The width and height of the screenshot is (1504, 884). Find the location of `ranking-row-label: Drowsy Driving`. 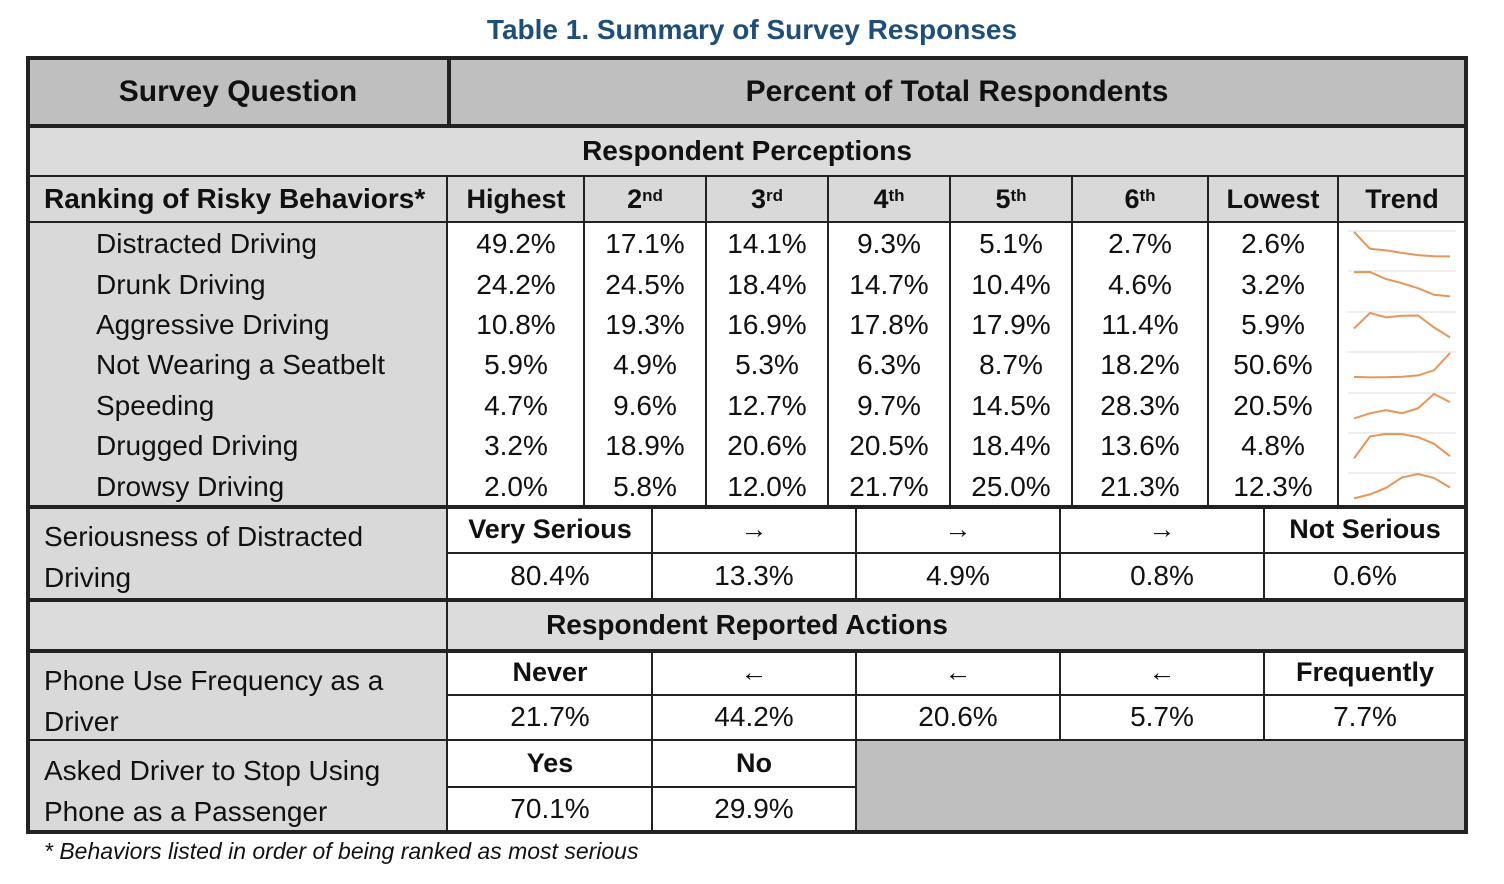

ranking-row-label: Drowsy Driving is located at coordinates (190, 486).